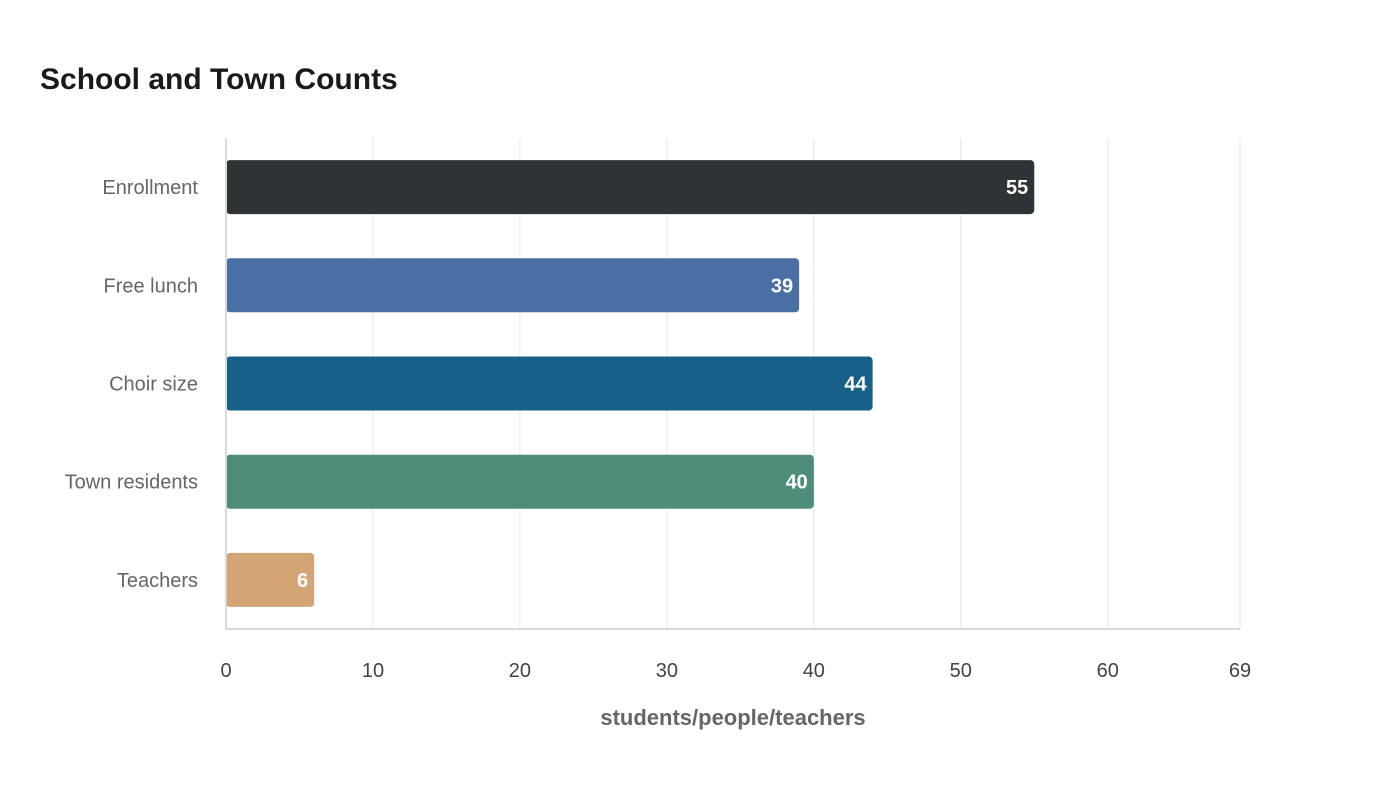 Image resolution: width=1400 pixels, height=800 pixels. What do you see at coordinates (219, 79) in the screenshot?
I see `chart-title: School and Town Counts` at bounding box center [219, 79].